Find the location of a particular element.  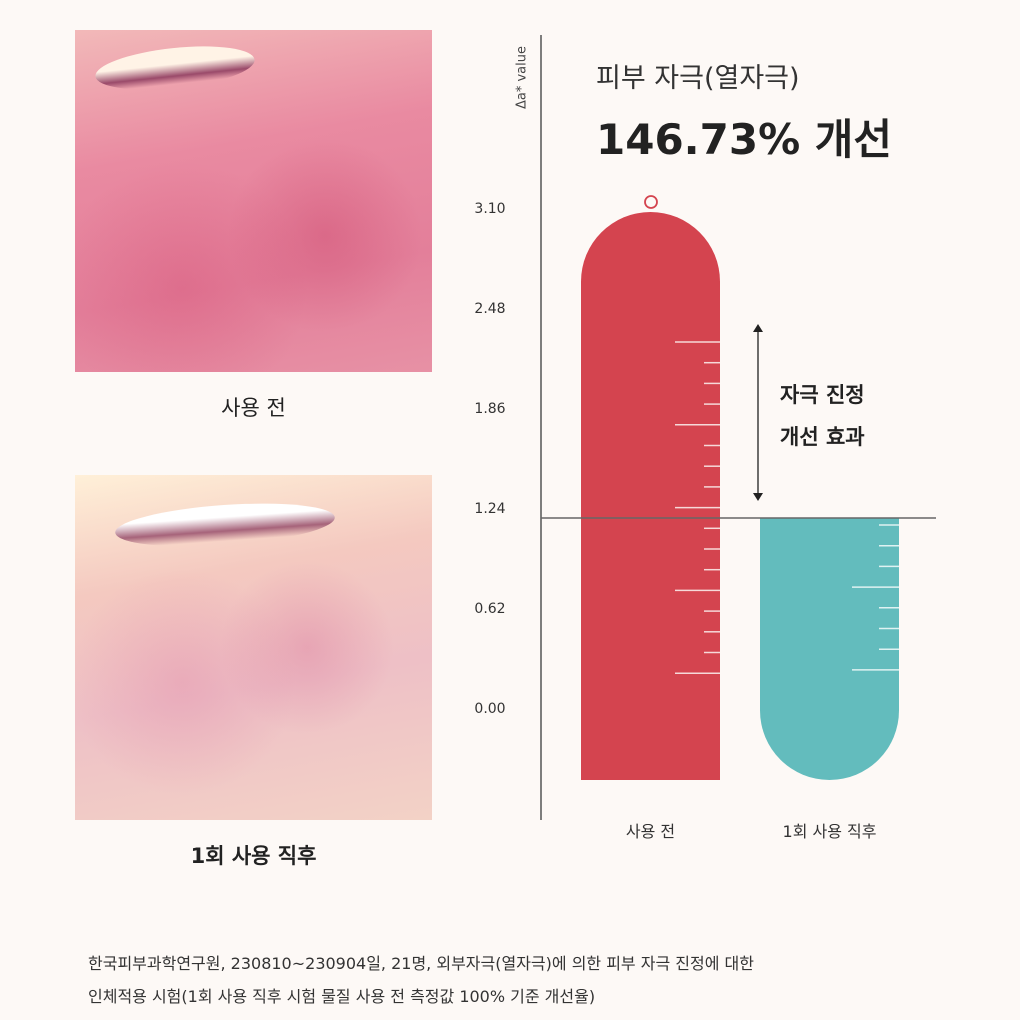

x-label-after: 1회 사용 직후 is located at coordinates (829, 831).